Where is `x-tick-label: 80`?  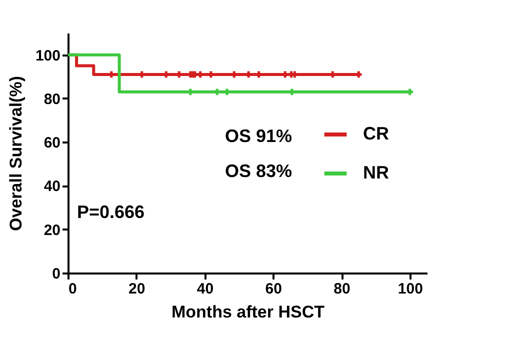 x-tick-label: 80 is located at coordinates (342, 289).